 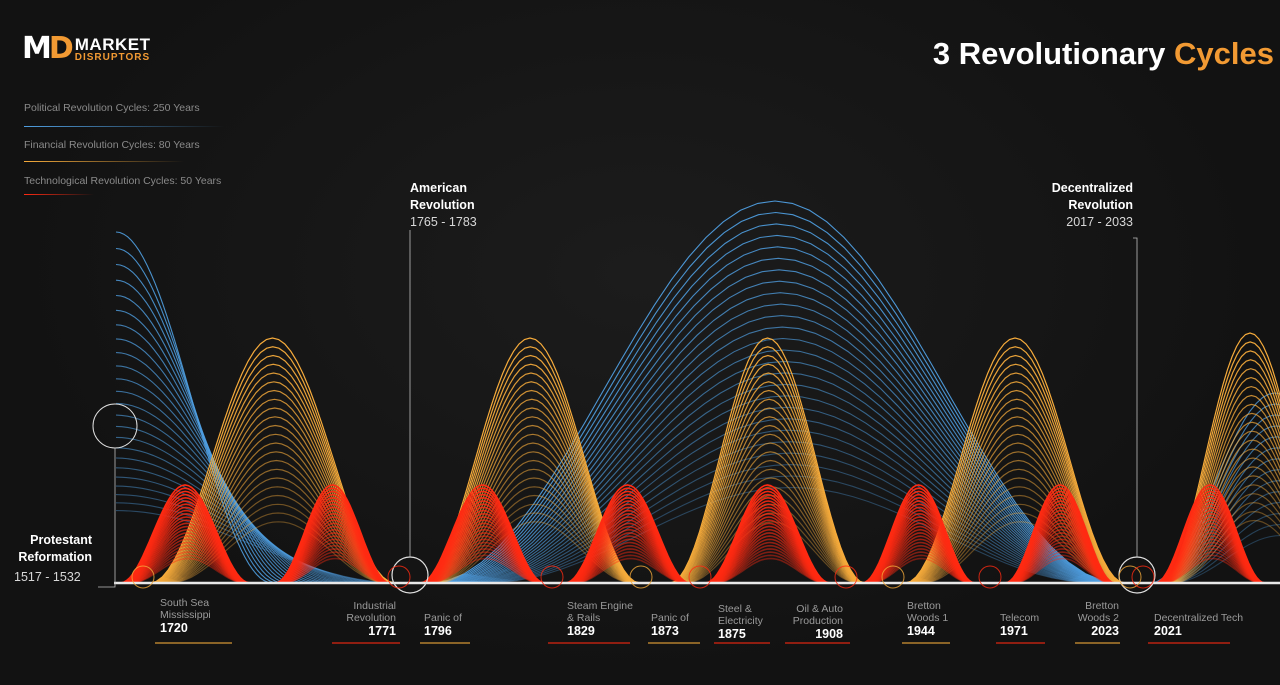 I want to click on decentralized-leader, so click(x=1135, y=397).